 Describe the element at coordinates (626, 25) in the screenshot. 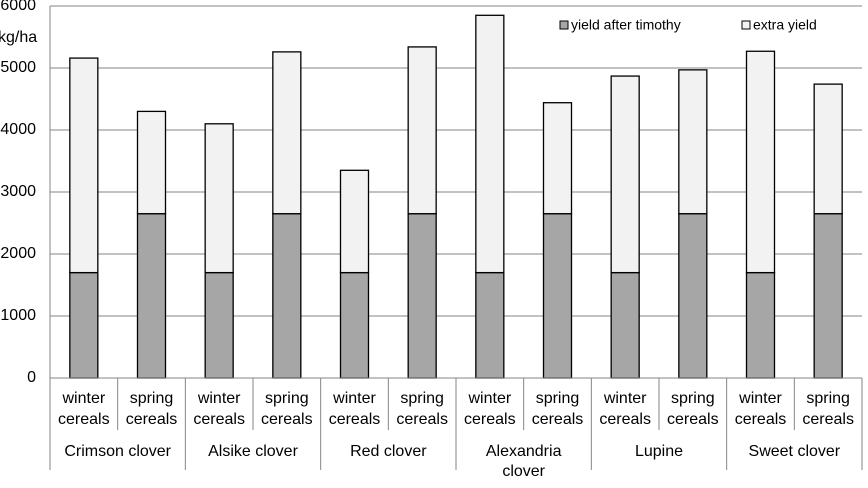

I see `legend-label: yield after timothy` at that location.